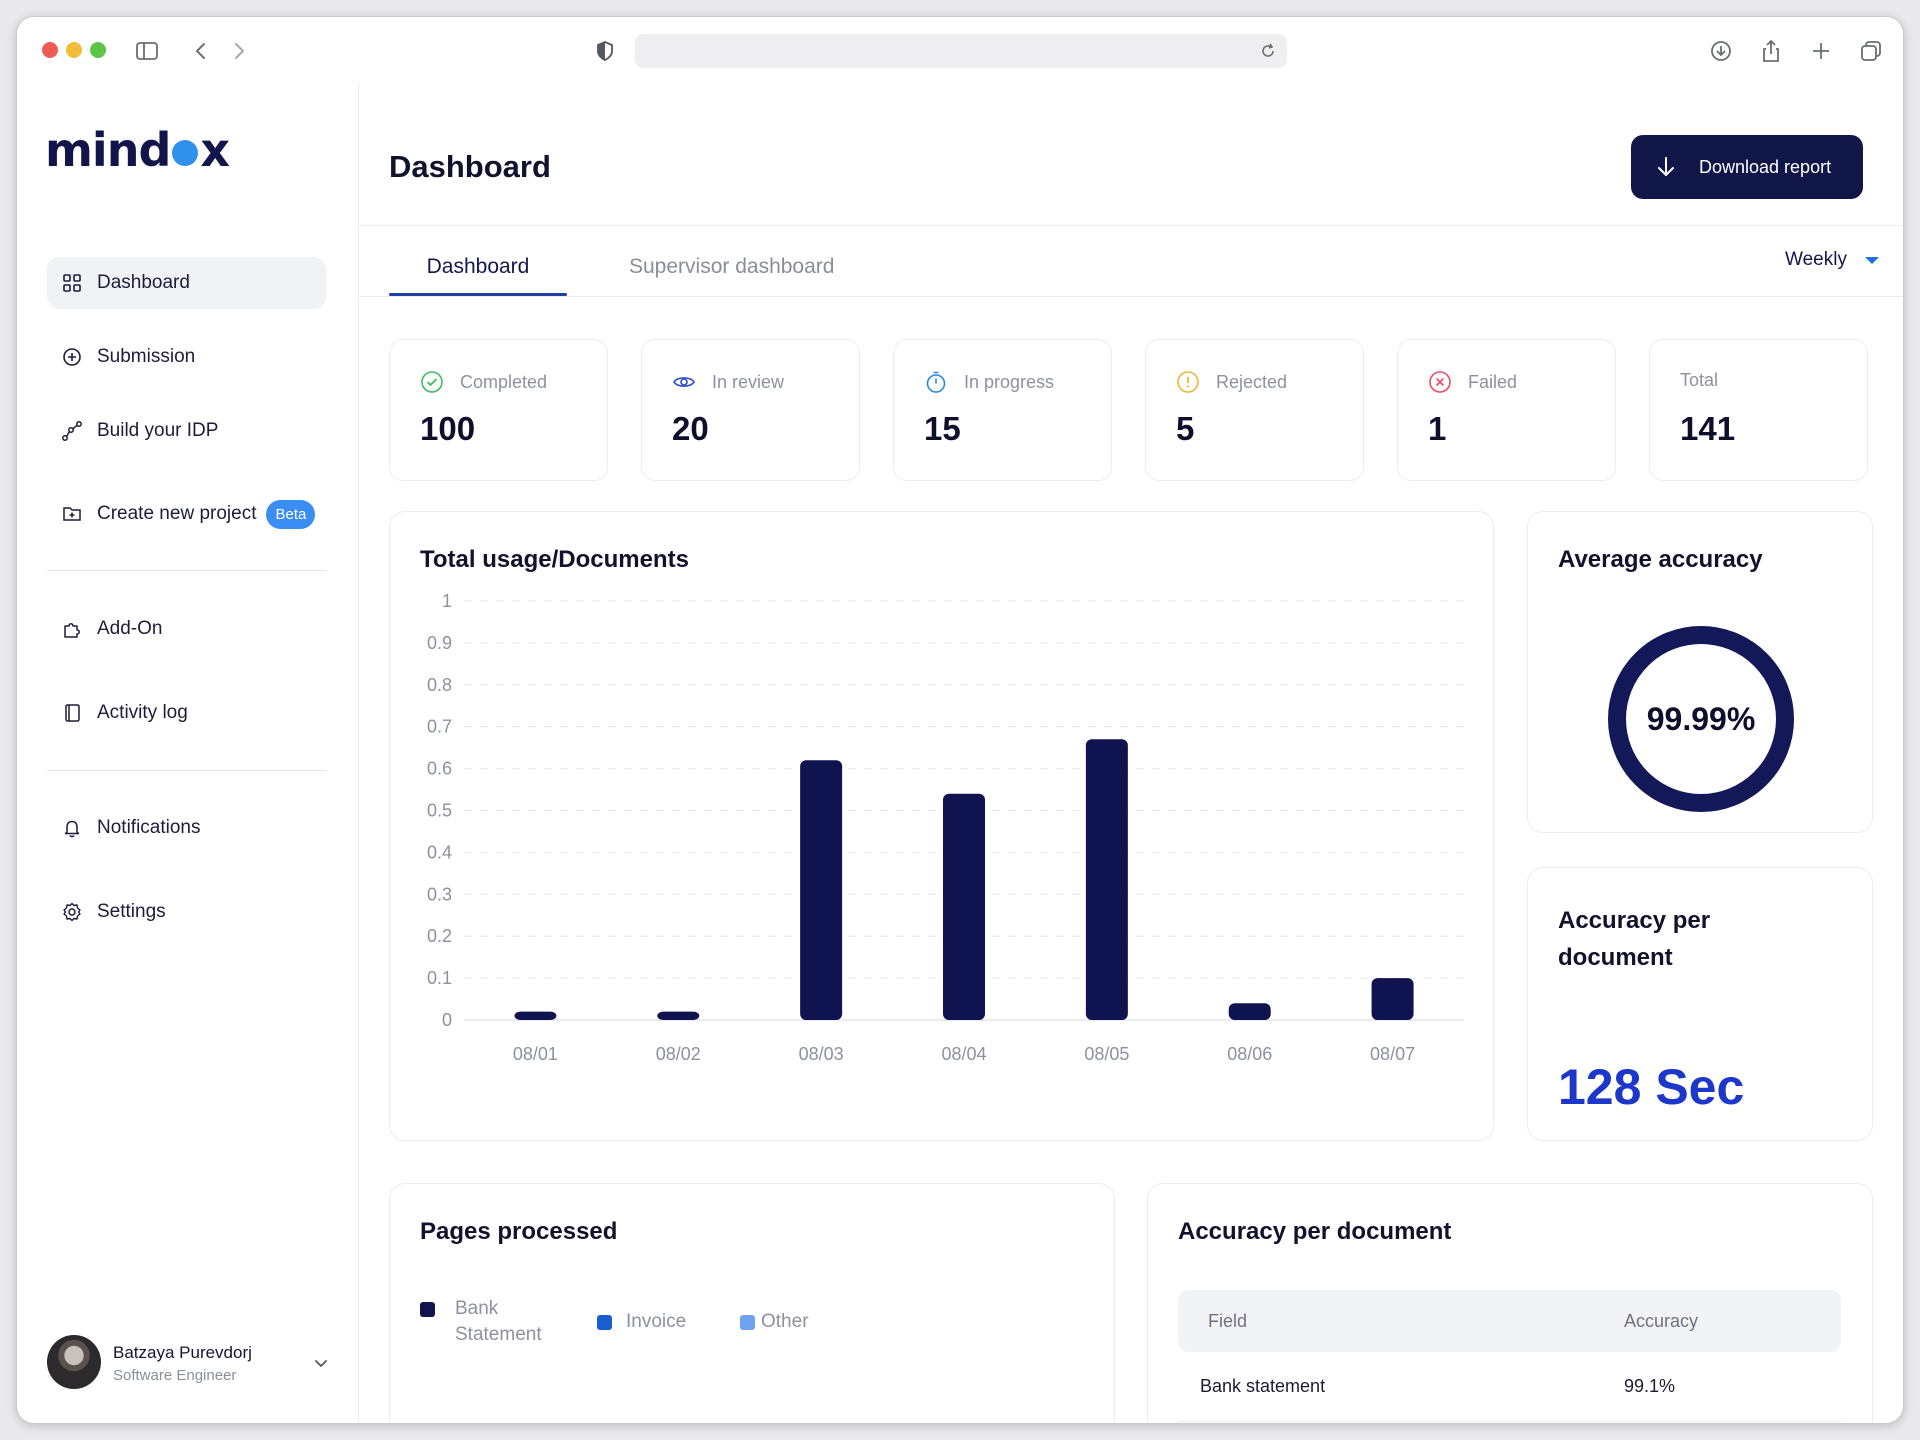 This screenshot has height=1440, width=1920. Describe the element at coordinates (72, 829) in the screenshot. I see `bell-icon` at that location.